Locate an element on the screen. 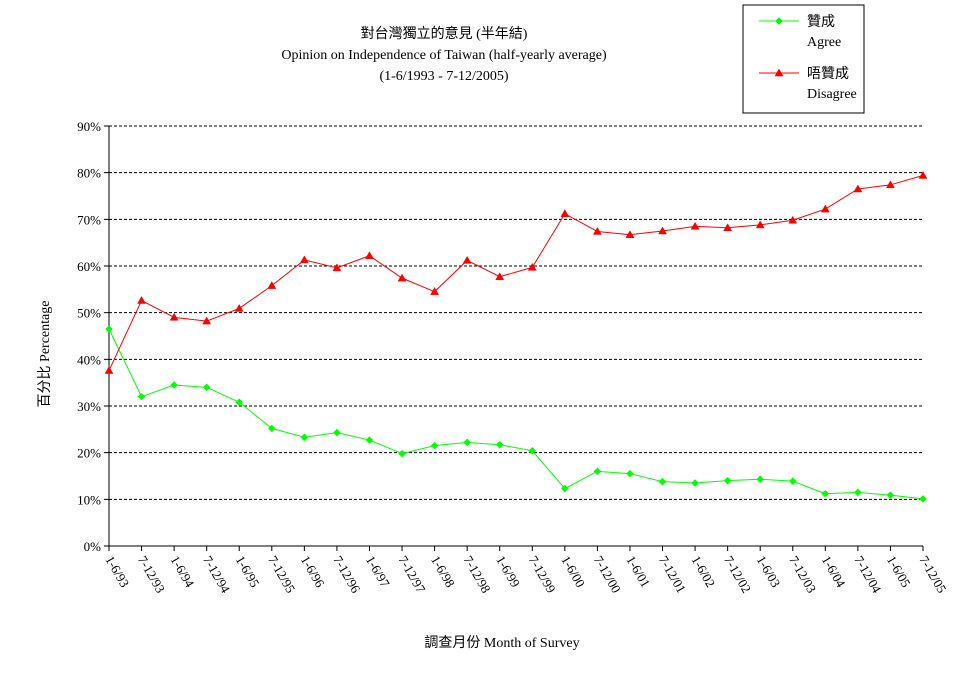  x-tick-label: 1-6/94 is located at coordinates (183, 571).